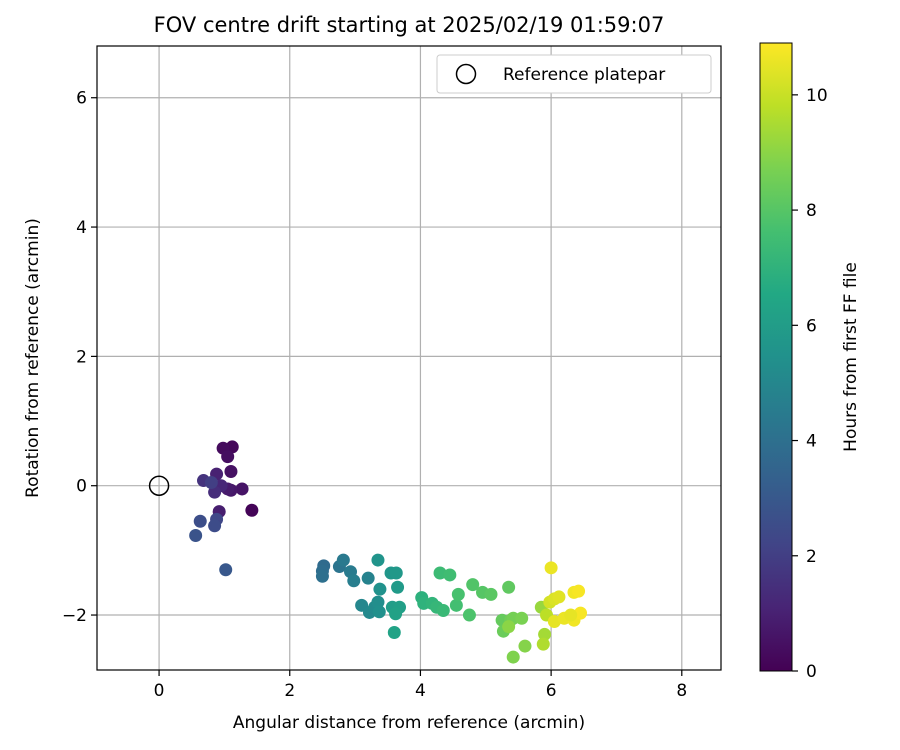  I want to click on x-tick-label: 2, so click(289, 691).